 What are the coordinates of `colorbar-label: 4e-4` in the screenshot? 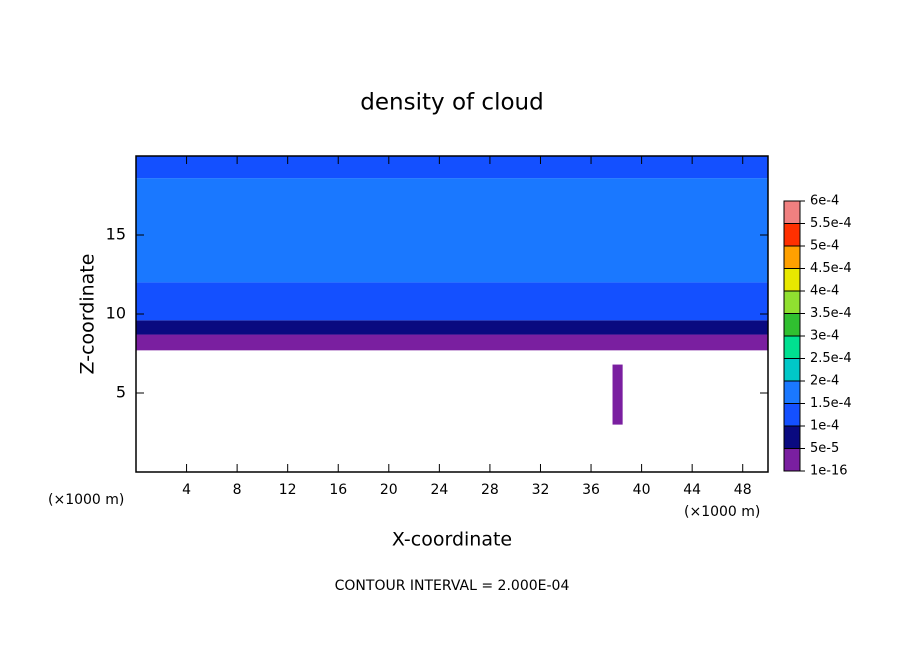 It's located at (824, 291).